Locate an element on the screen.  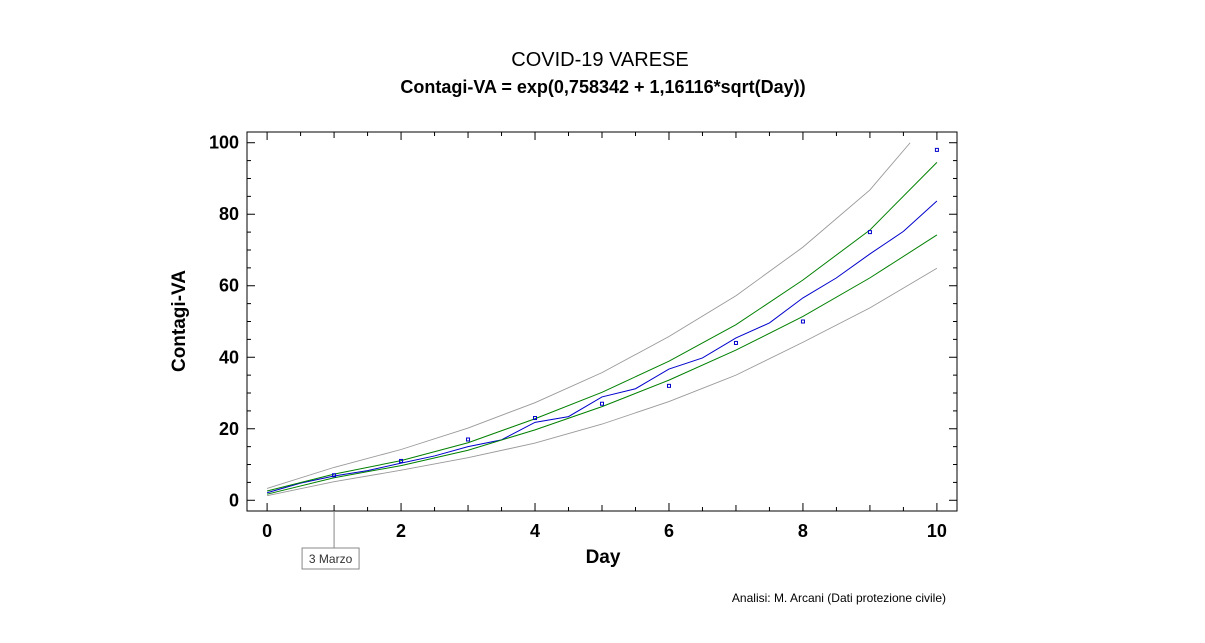
x-tick-label: 4 is located at coordinates (535, 531).